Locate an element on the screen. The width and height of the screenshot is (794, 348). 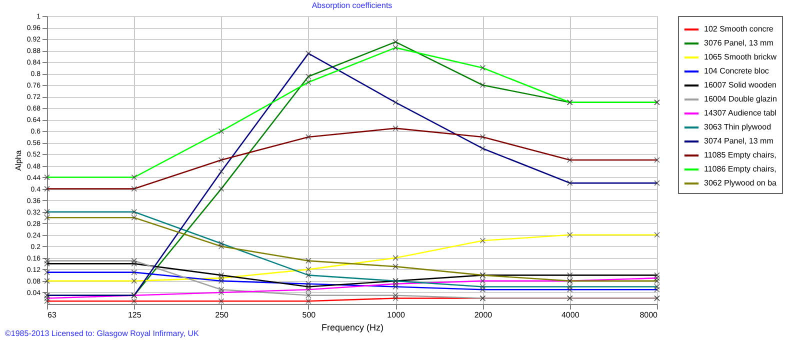
x-tick-label: 8000 is located at coordinates (649, 315).